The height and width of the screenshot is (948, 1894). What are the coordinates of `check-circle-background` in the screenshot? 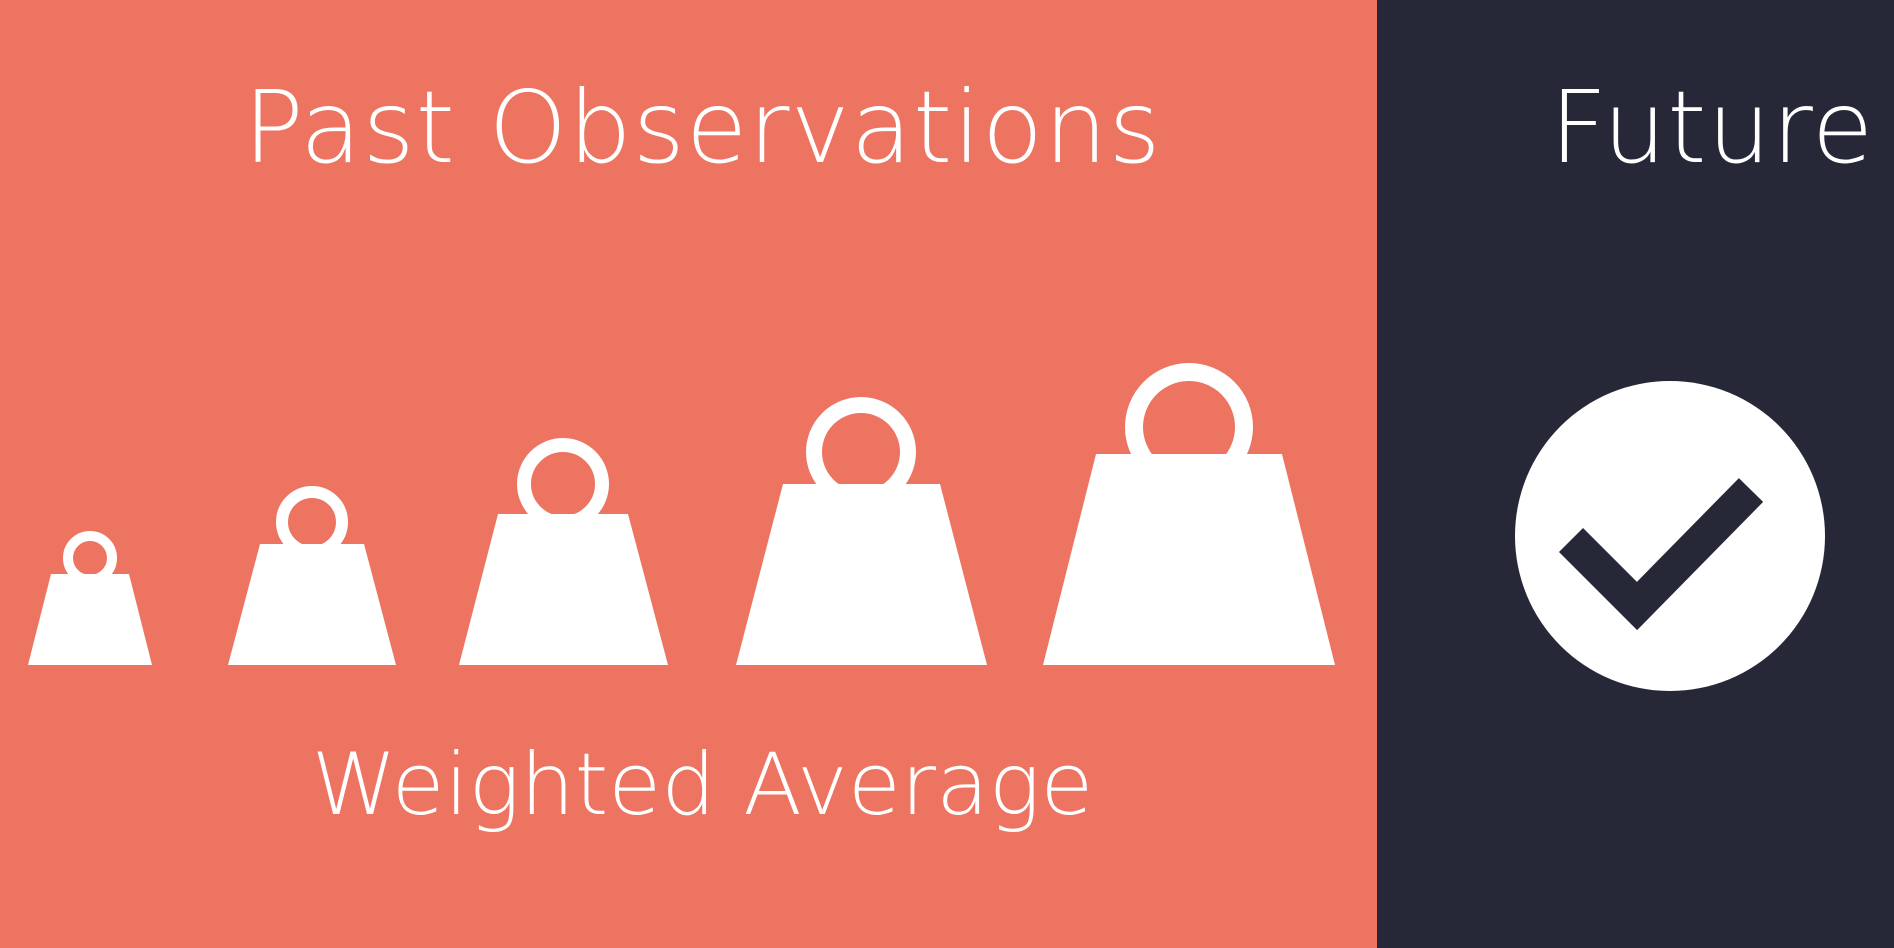 It's located at (1670, 536).